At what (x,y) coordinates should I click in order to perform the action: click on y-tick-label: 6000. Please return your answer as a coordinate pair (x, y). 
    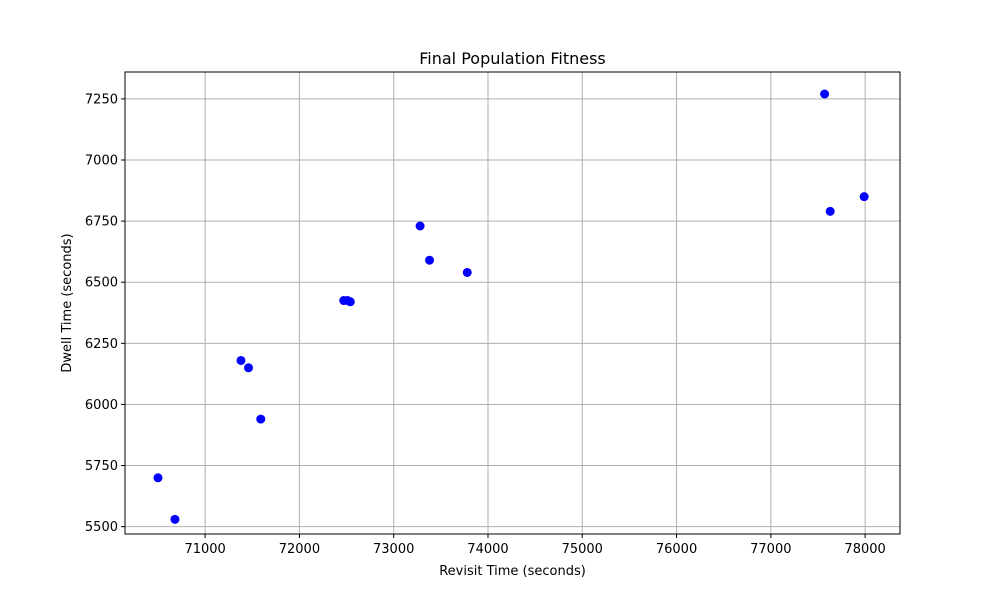
    Looking at the image, I should click on (101, 405).